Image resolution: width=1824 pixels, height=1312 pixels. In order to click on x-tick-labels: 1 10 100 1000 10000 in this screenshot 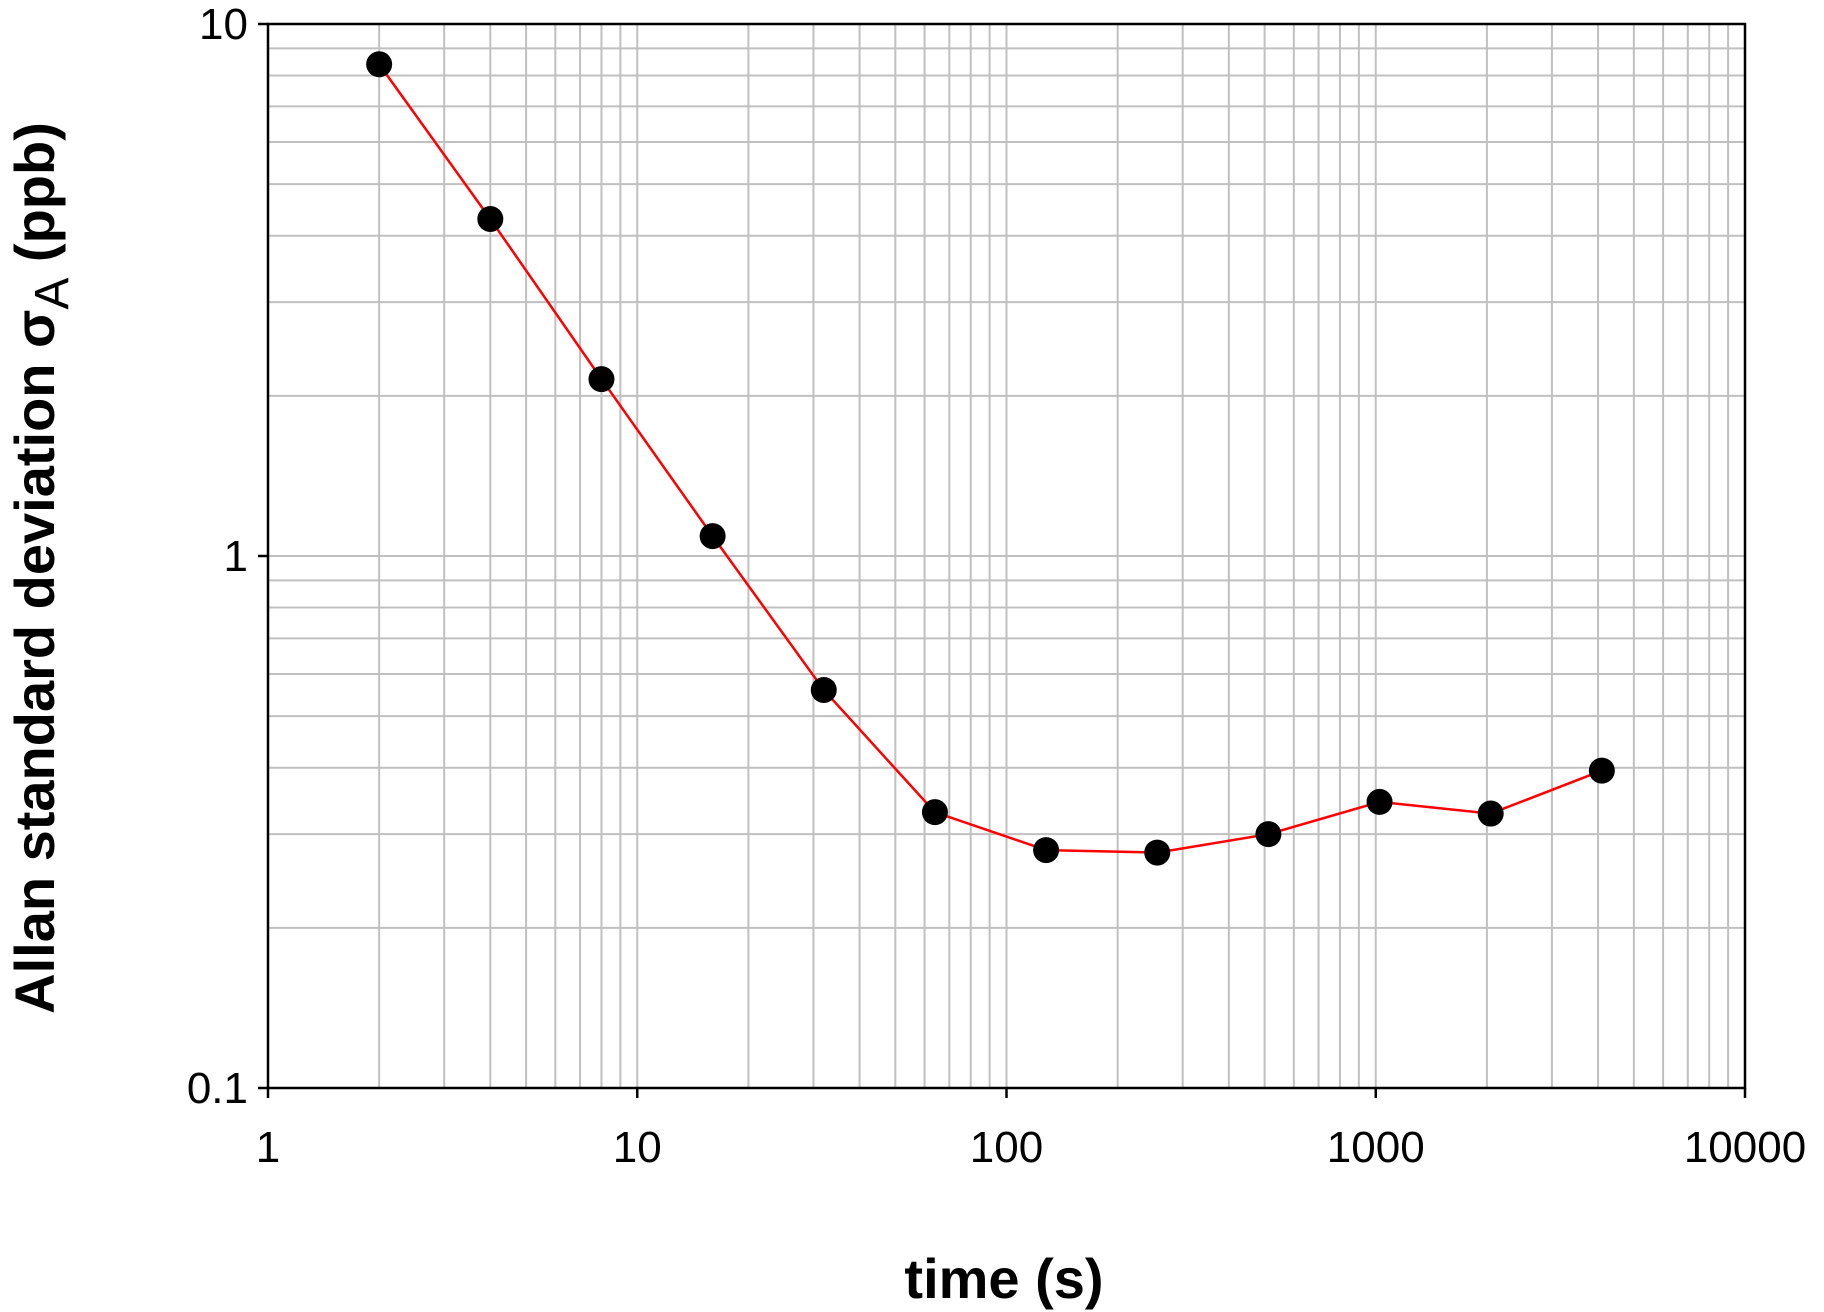, I will do `click(1031, 1147)`.